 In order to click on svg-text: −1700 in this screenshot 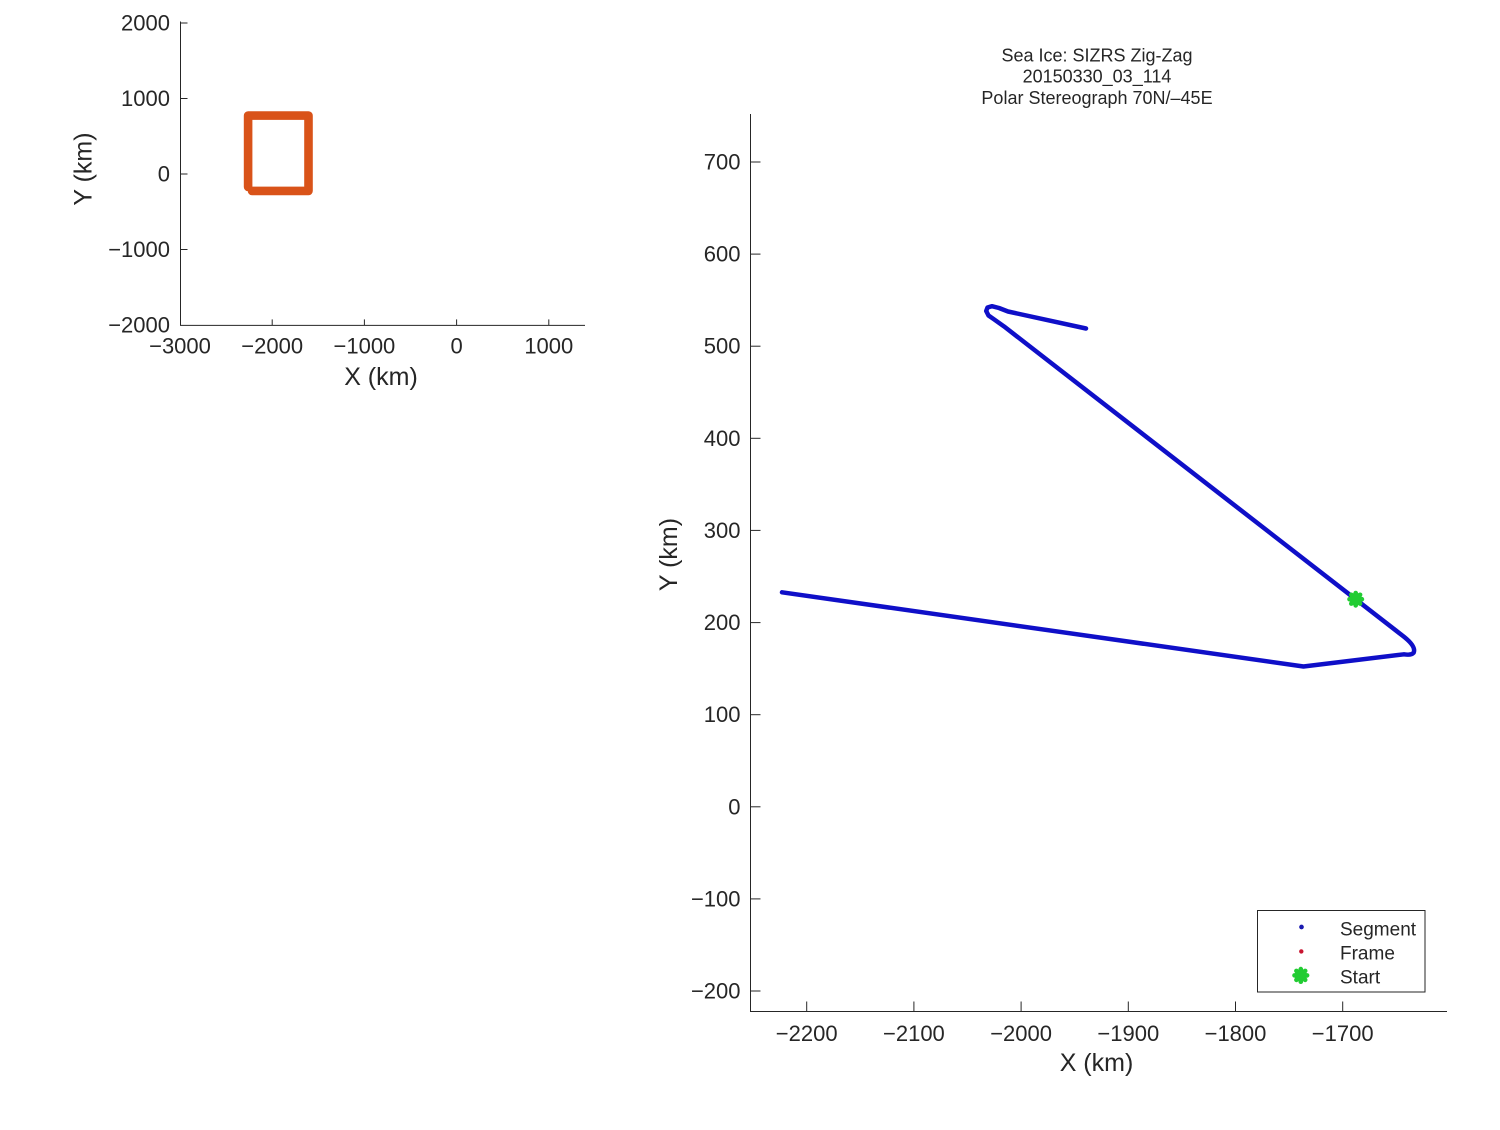, I will do `click(1343, 1033)`.